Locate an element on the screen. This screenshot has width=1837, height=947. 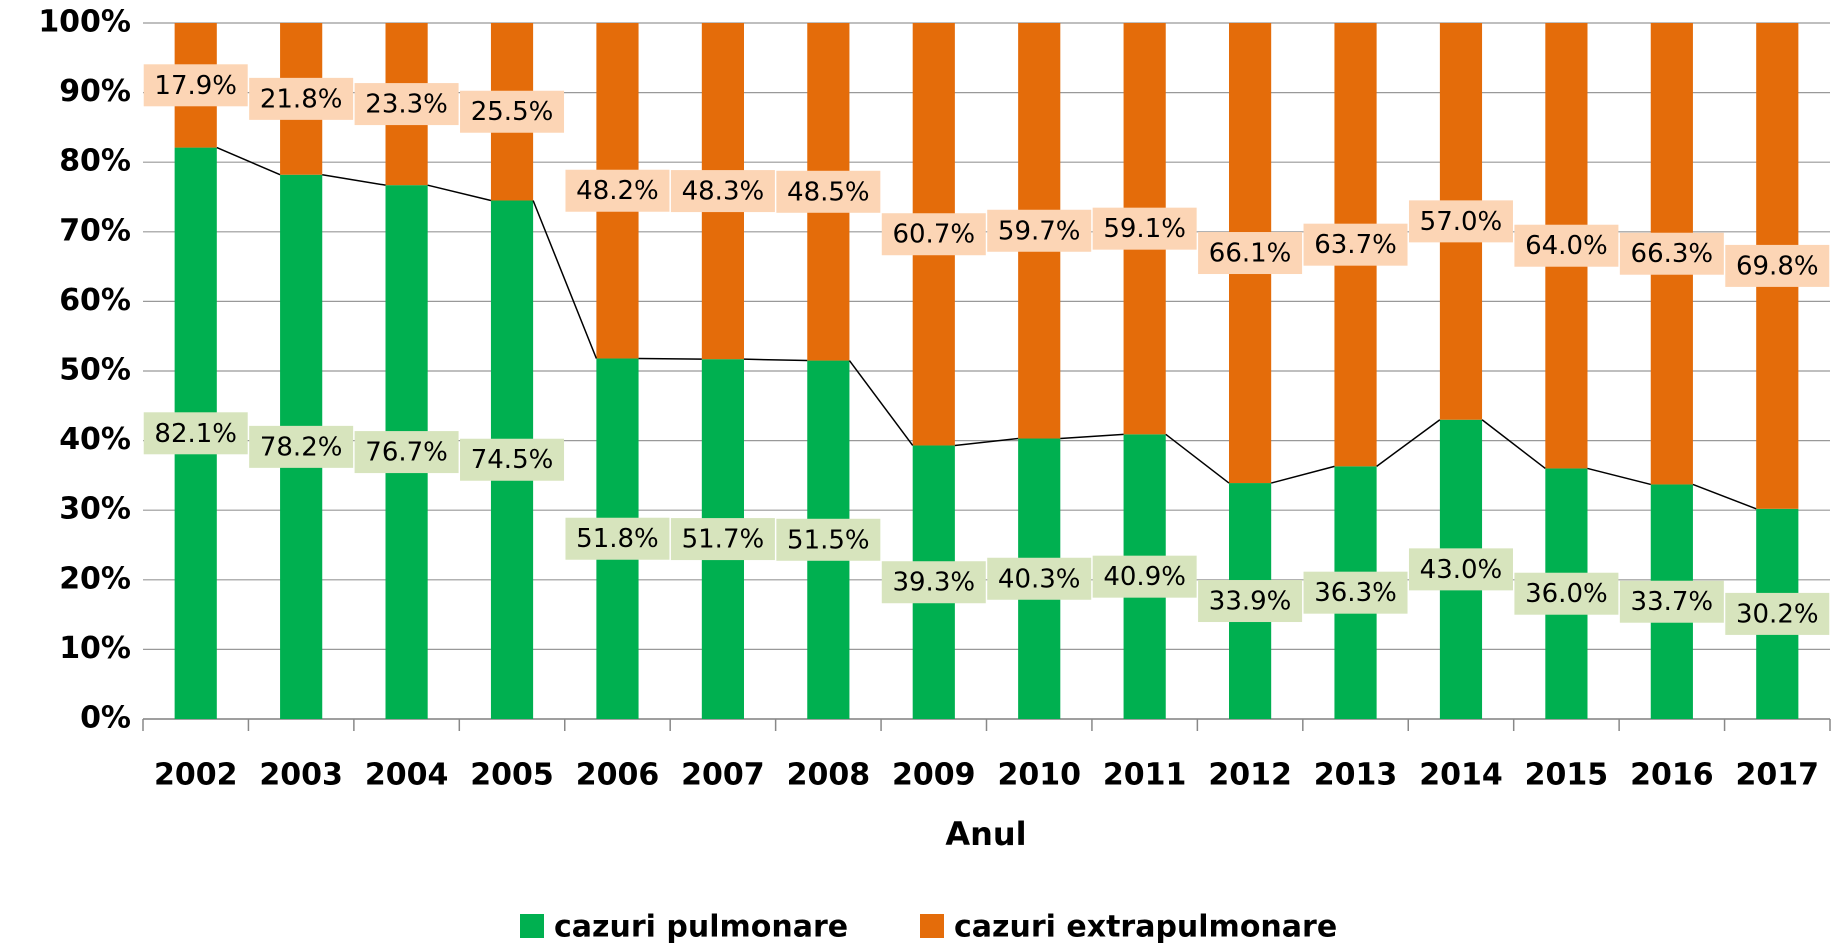
data-label: 39.3% is located at coordinates (933, 583).